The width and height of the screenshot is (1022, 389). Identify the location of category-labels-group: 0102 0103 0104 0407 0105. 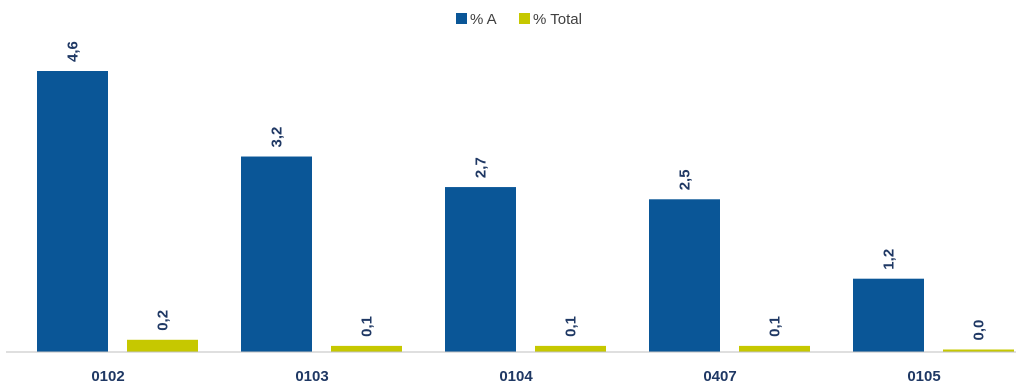
(515, 376).